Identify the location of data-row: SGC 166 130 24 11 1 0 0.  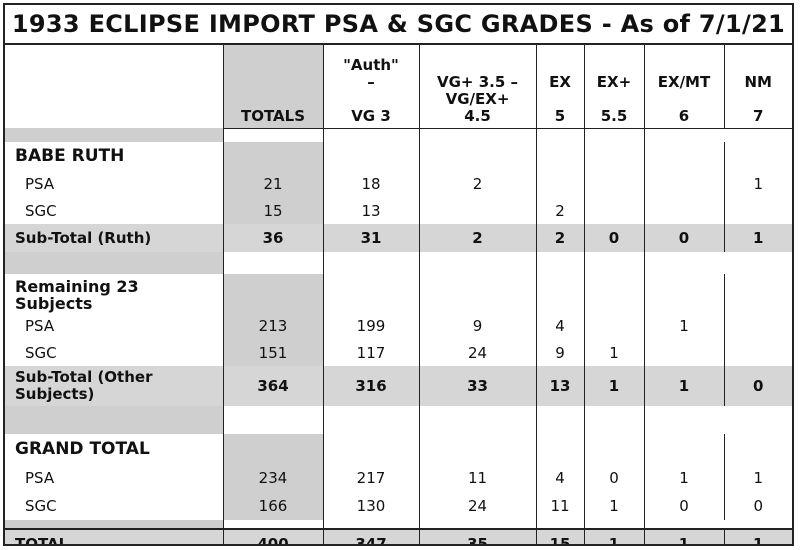
(398, 506).